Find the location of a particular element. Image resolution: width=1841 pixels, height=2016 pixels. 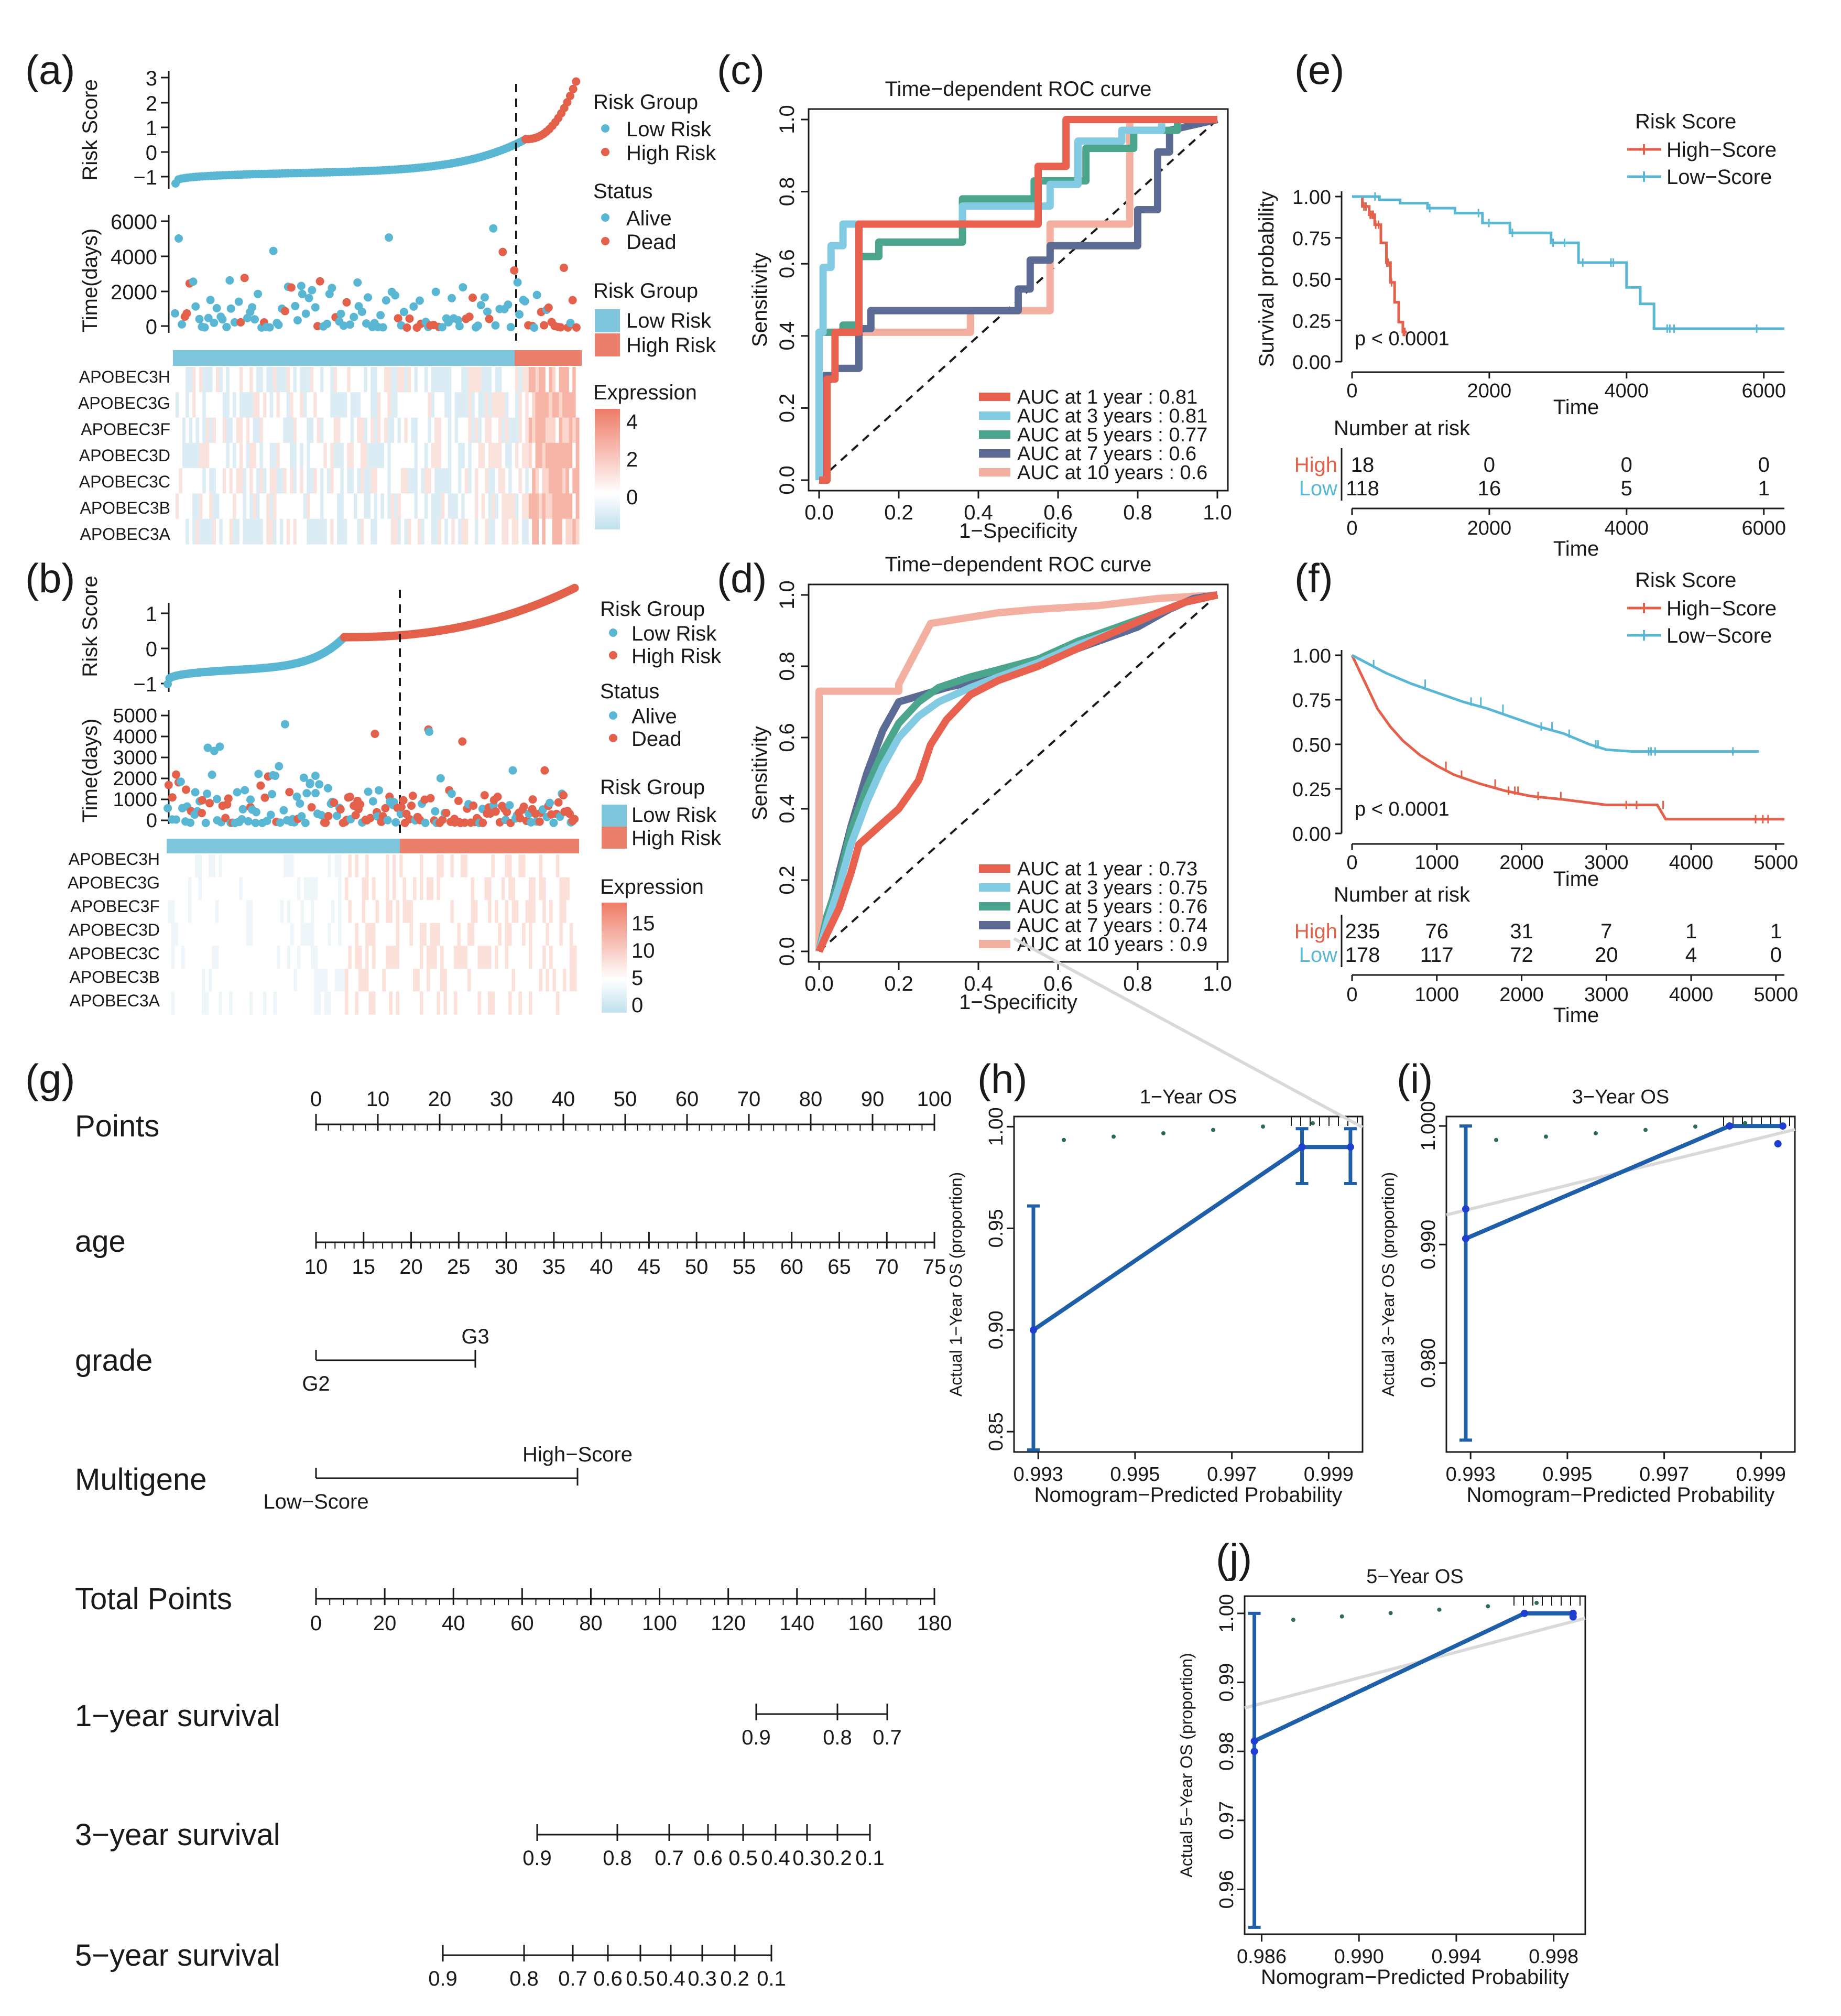

legend-b-high-dot is located at coordinates (613, 655).